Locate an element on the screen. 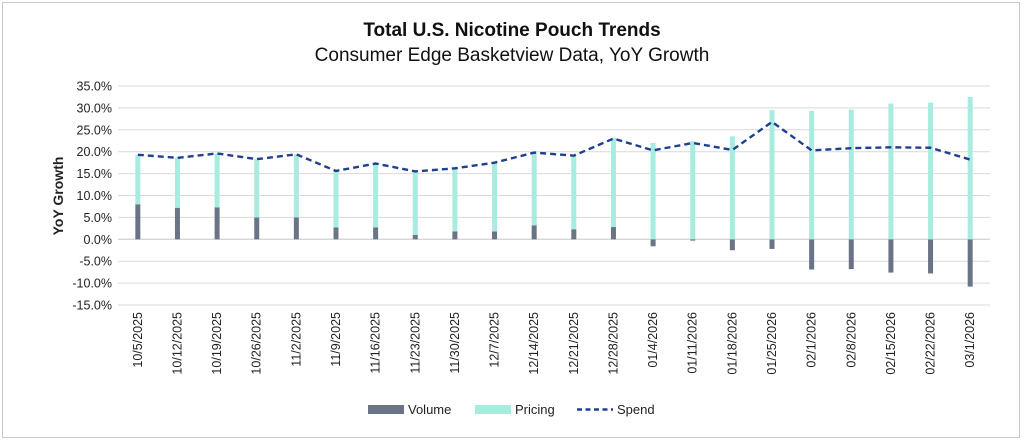 The height and width of the screenshot is (442, 1024). x-tick-label: 11/23/2025 is located at coordinates (415, 343).